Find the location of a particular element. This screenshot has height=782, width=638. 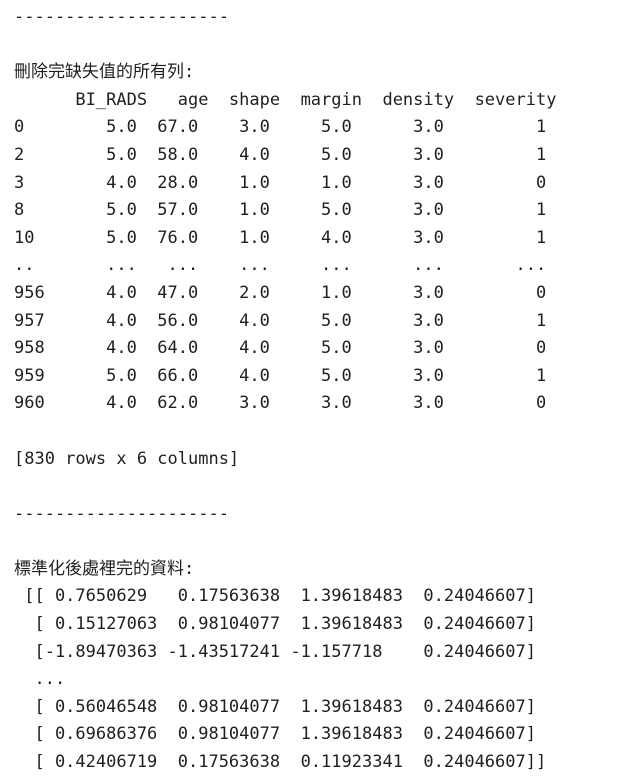

dataframe-row: 2 5.0 58.0 4.0 5.0 3.0 1 is located at coordinates (280, 154).